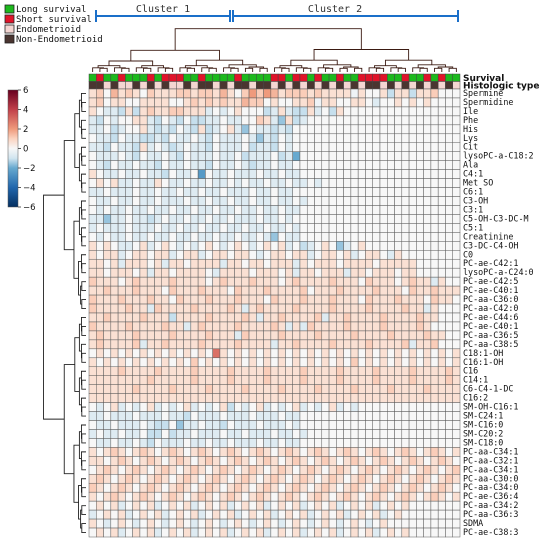  What do you see at coordinates (289, 77) in the screenshot?
I see `survival-cell` at bounding box center [289, 77].